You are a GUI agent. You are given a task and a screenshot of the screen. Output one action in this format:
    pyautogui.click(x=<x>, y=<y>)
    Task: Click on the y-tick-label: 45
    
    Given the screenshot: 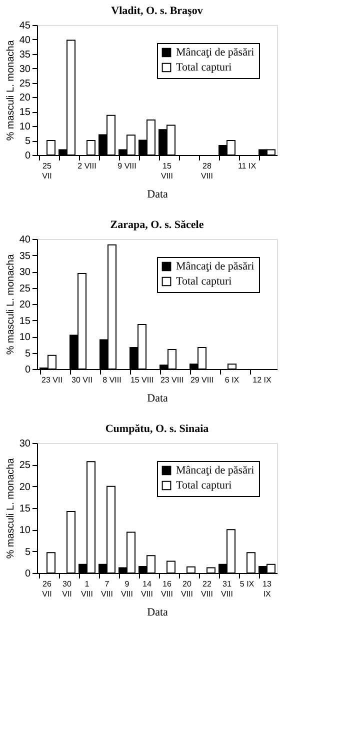 What is the action you would take?
    pyautogui.click(x=25, y=26)
    